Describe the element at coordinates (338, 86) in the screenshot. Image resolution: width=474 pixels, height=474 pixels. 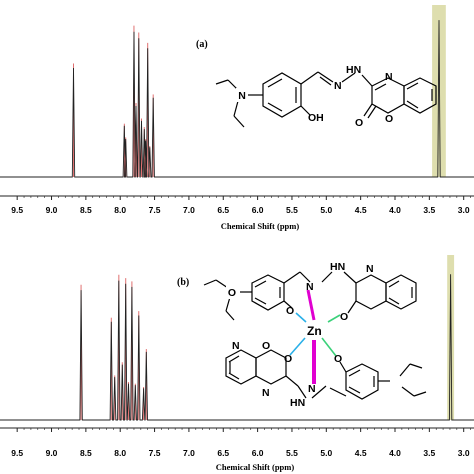
I see `atom-n-a2: N` at that location.